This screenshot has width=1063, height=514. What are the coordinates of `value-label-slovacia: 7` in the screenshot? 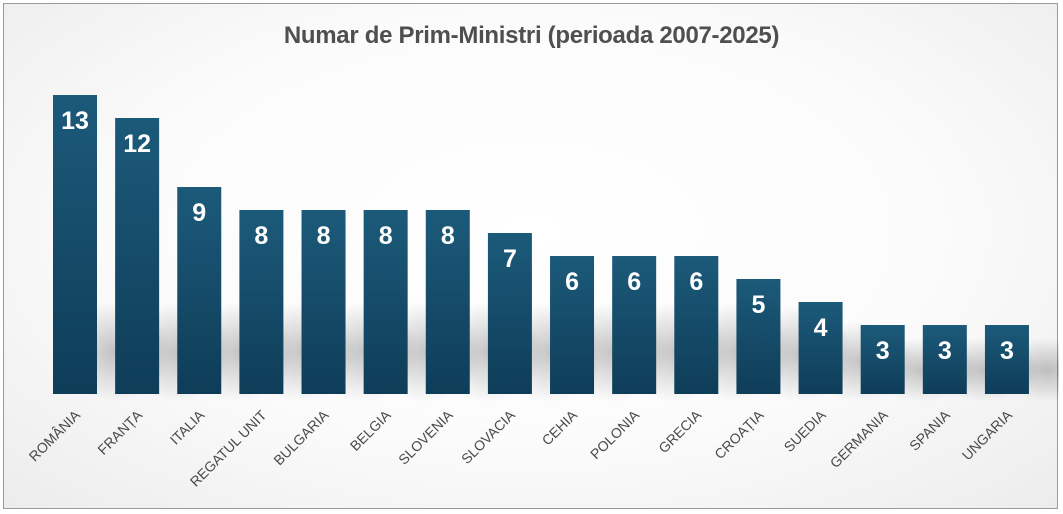 It's located at (510, 259).